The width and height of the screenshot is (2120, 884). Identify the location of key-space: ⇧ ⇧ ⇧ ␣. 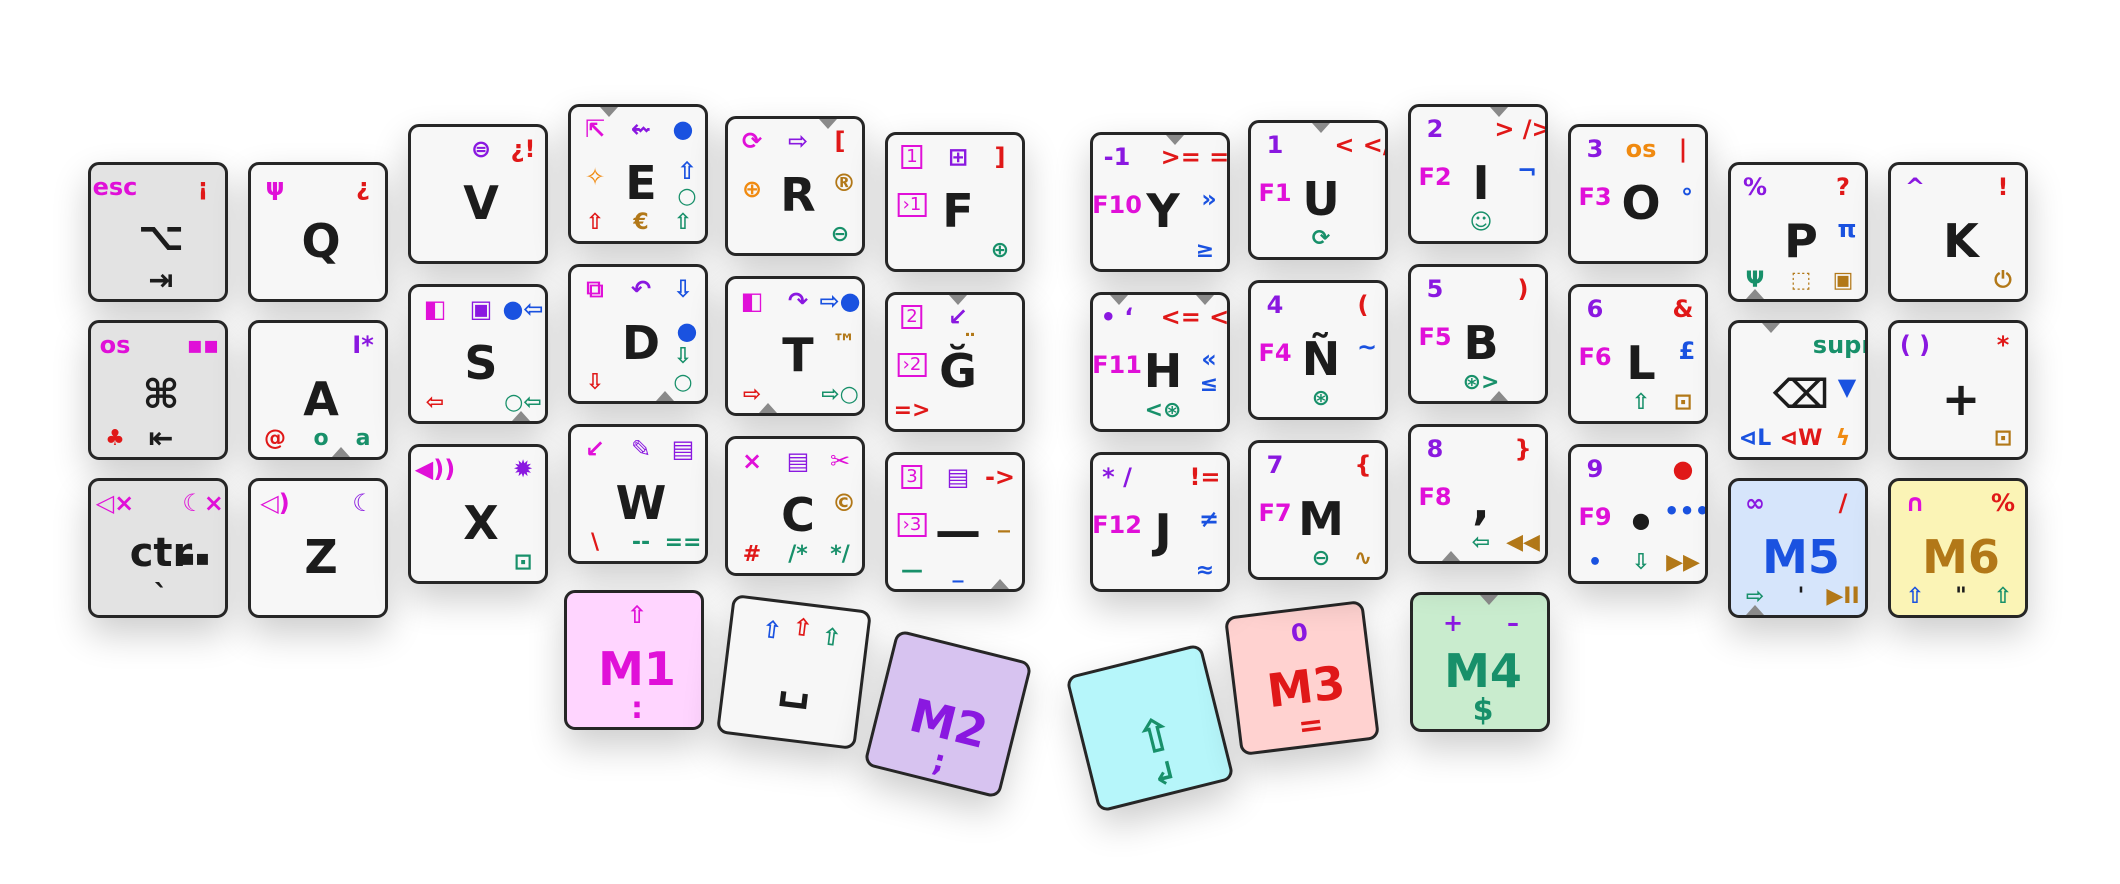
(794, 672).